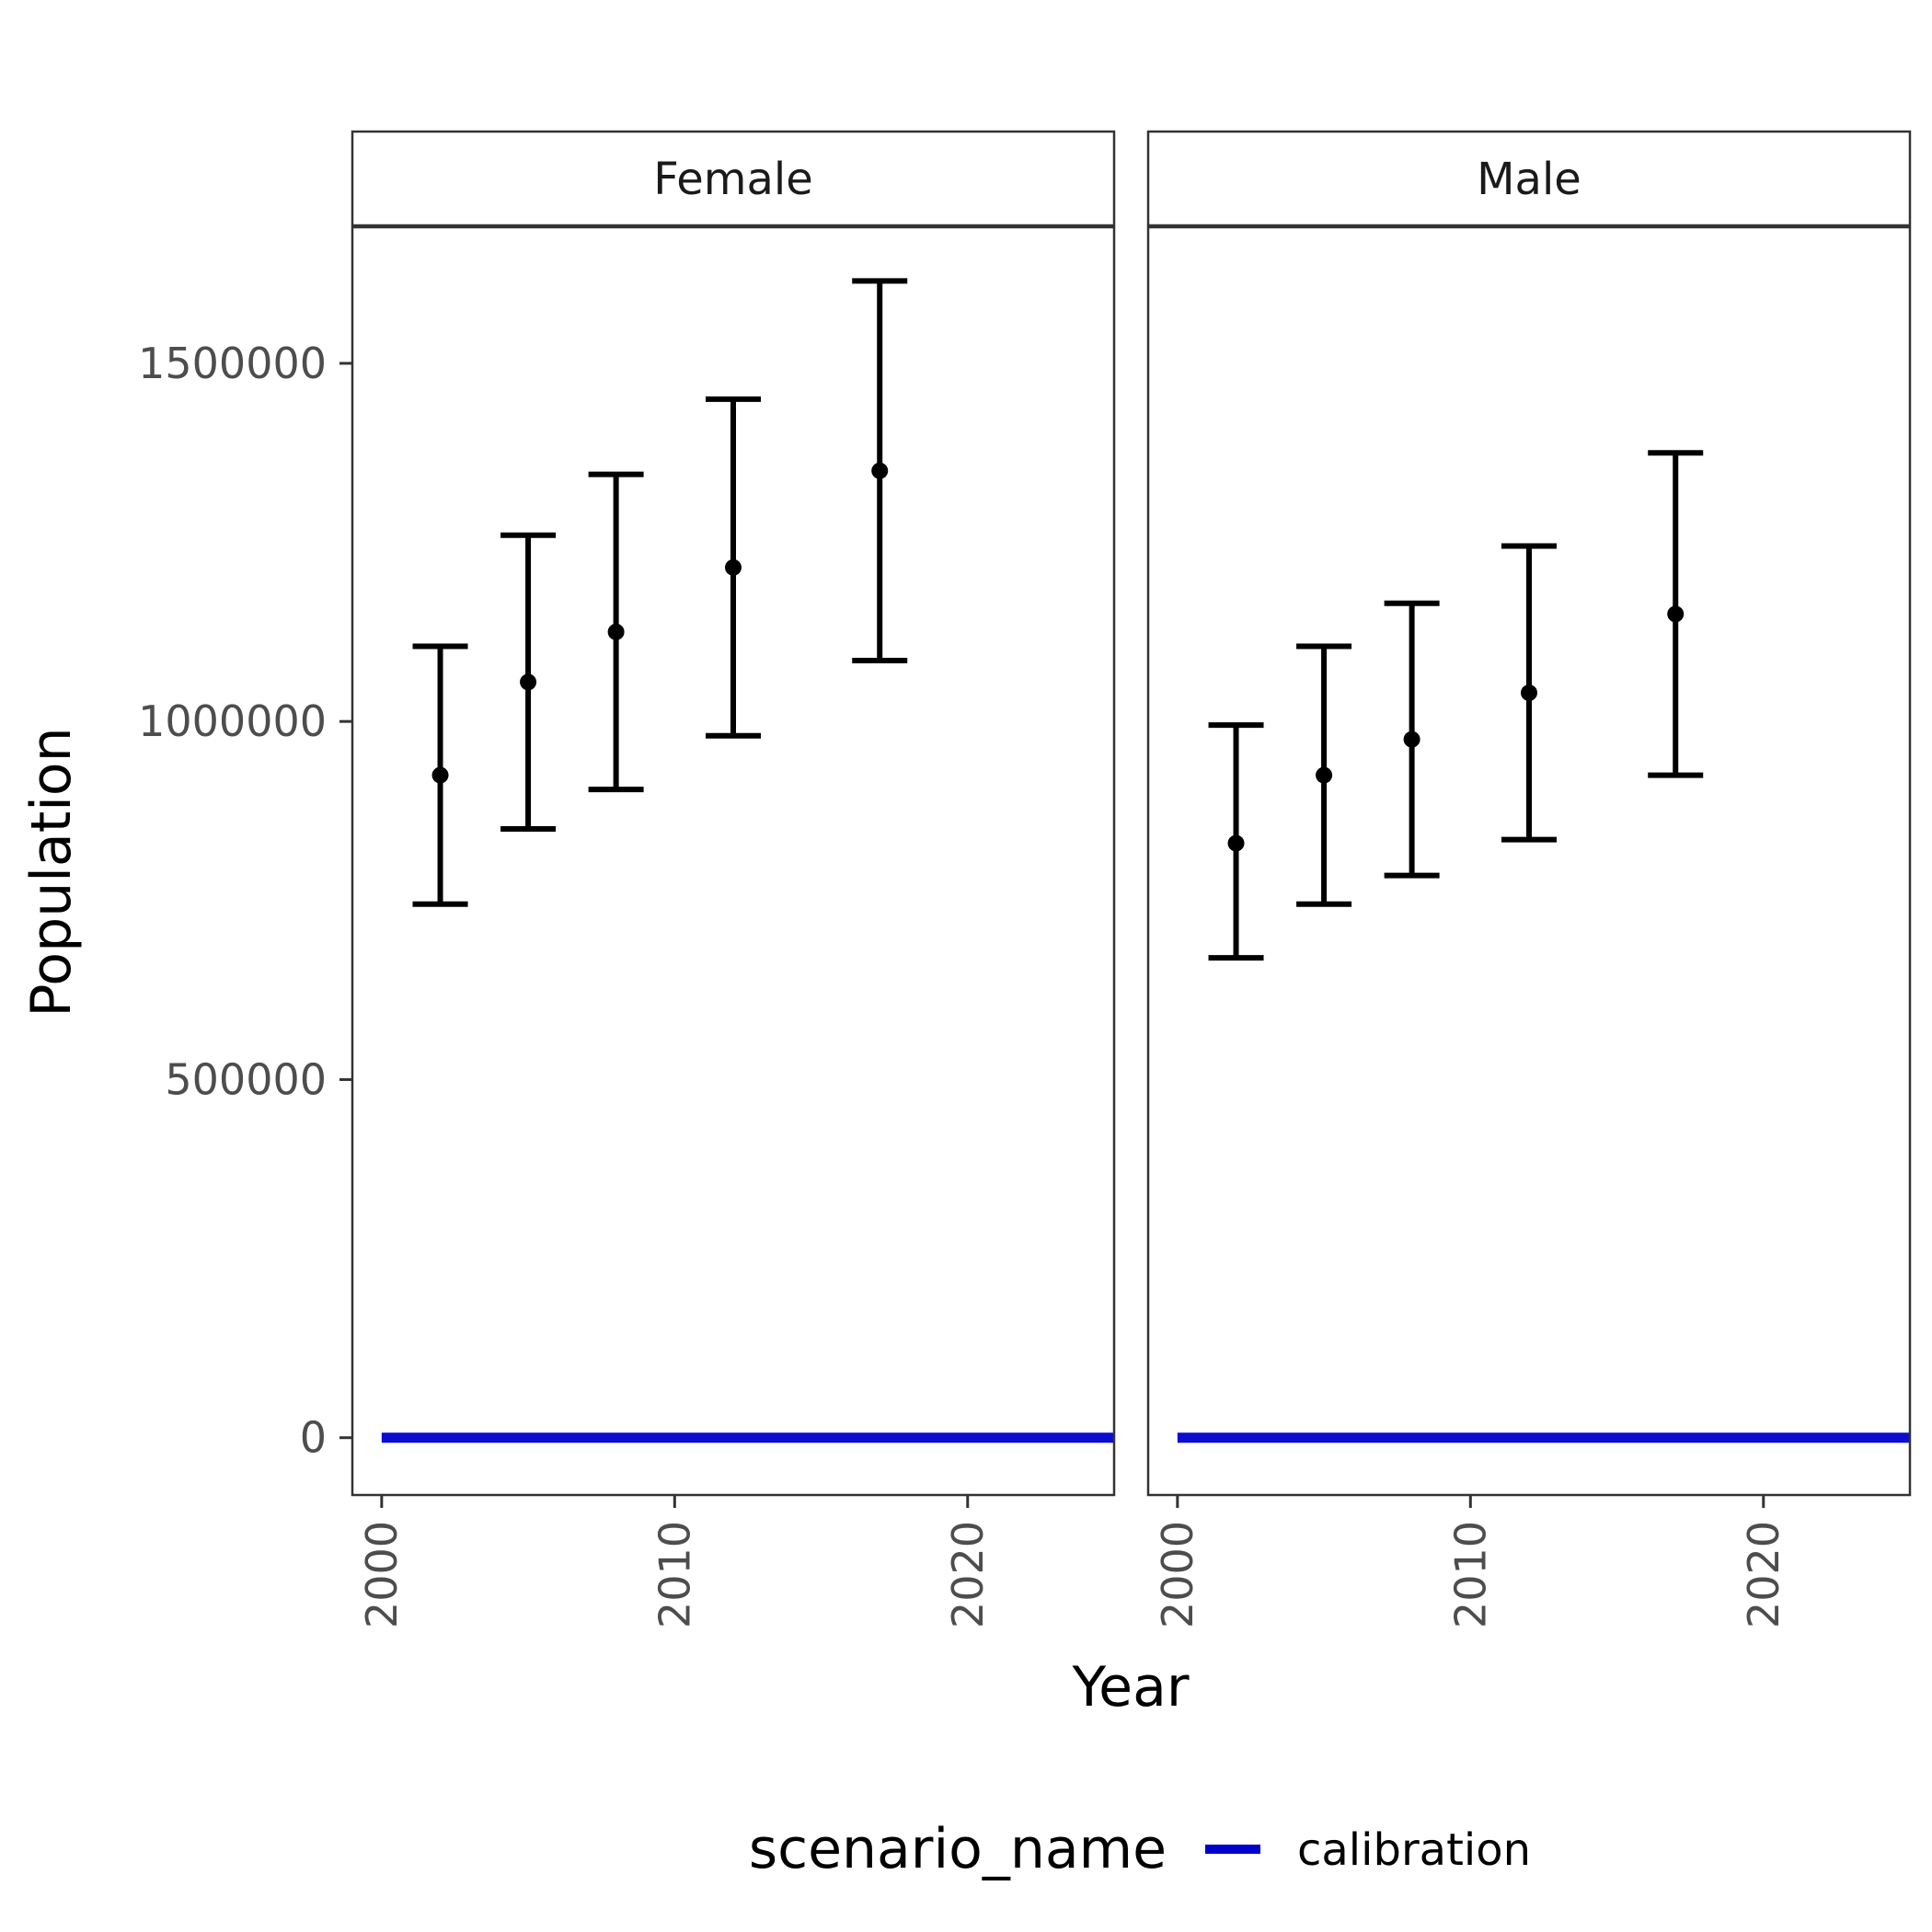 The height and width of the screenshot is (1932, 1932). Describe the element at coordinates (1130, 1687) in the screenshot. I see `x-axis-title: Year` at that location.